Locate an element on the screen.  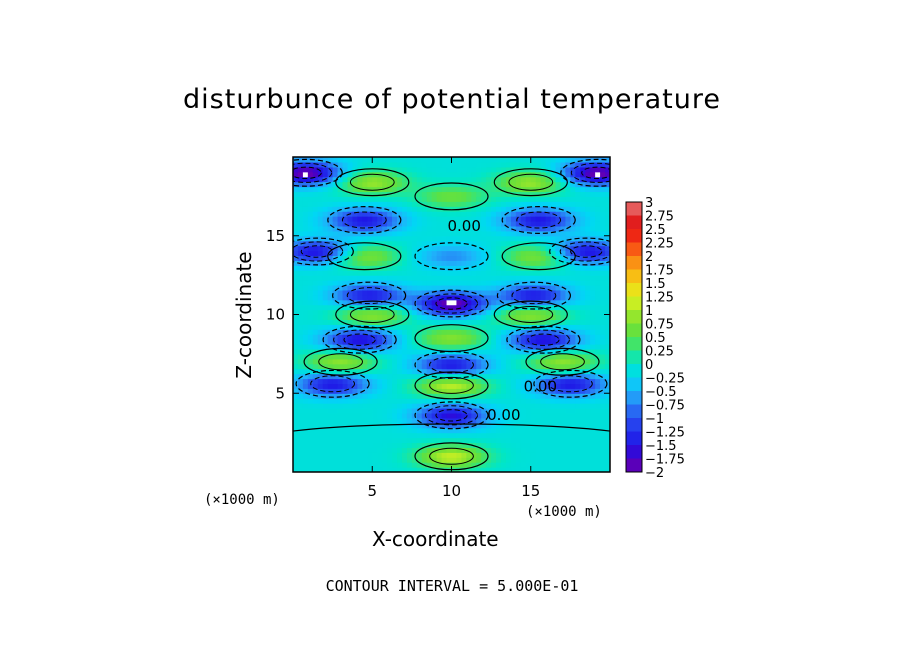
positive-contour is located at coordinates (372, 314).